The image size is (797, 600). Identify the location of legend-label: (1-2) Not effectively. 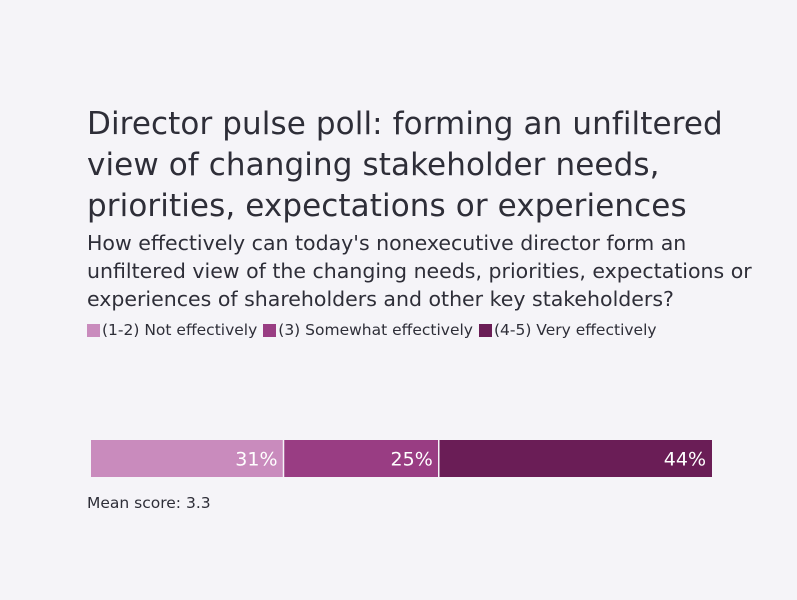
(180, 330).